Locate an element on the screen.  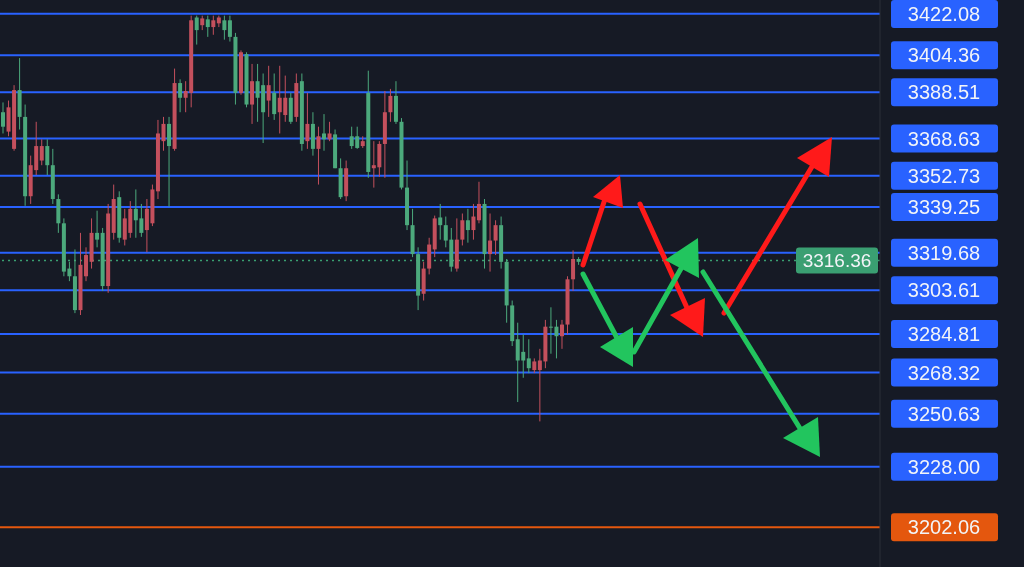
y-tick-label: 3368.63 is located at coordinates (944, 138).